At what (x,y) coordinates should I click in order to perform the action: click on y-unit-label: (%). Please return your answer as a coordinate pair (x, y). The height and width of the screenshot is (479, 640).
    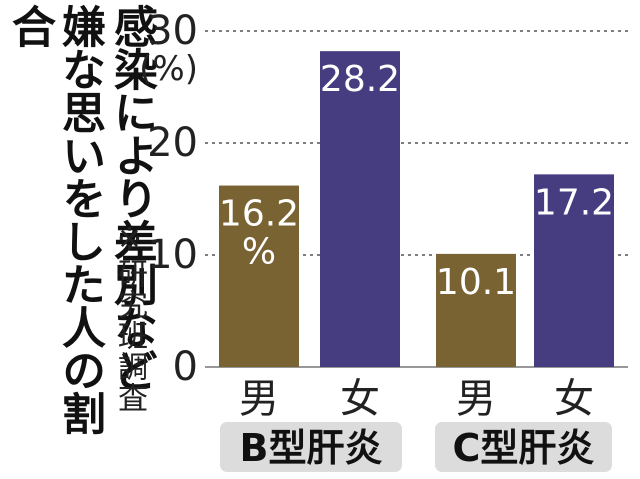
    Looking at the image, I should click on (168, 69).